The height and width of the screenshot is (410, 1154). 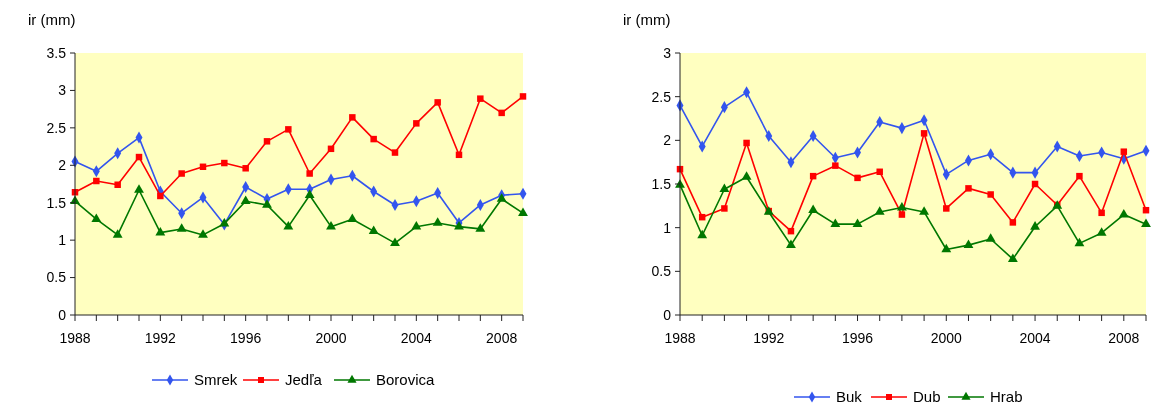 What do you see at coordinates (56, 52) in the screenshot?
I see `y-tick-label: 3.5` at bounding box center [56, 52].